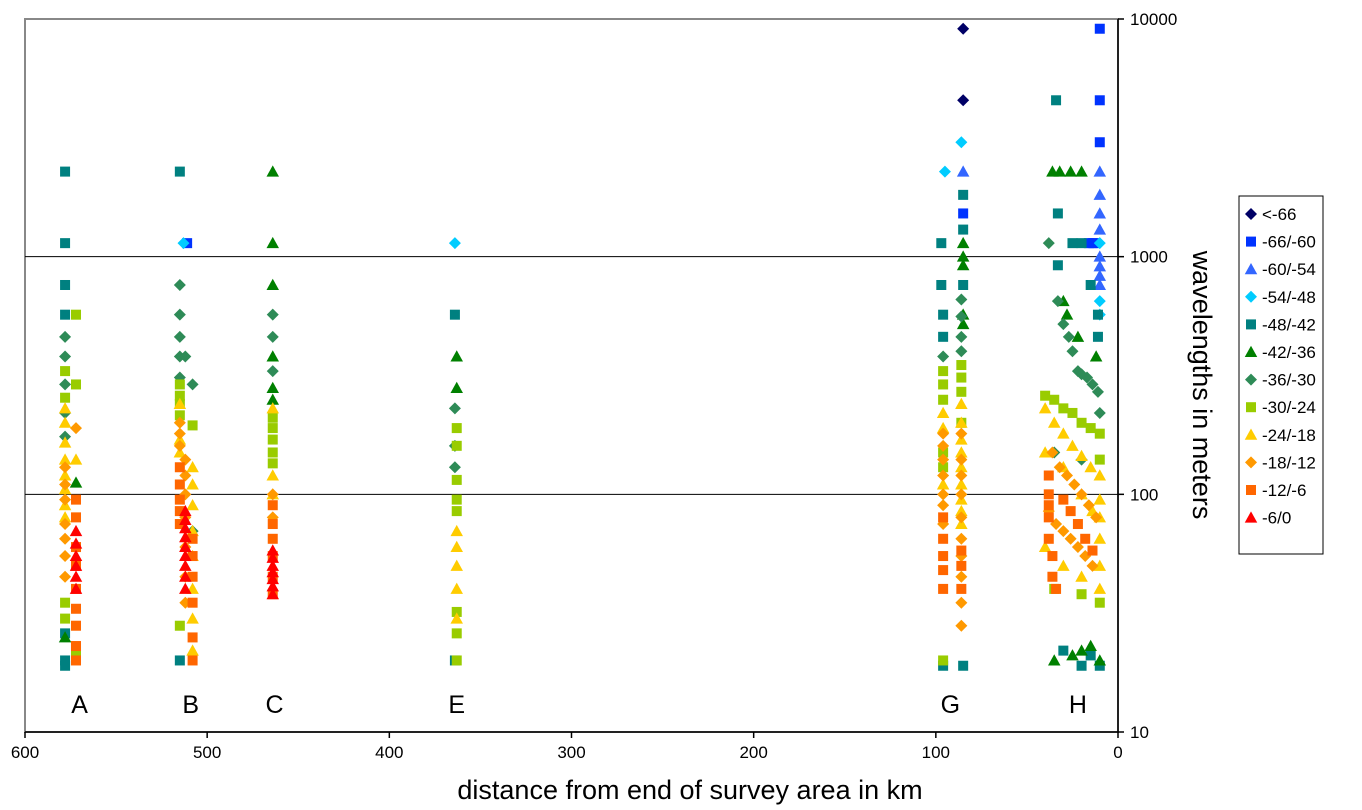  I want to click on legend-label: -42/-36, so click(1289, 352).